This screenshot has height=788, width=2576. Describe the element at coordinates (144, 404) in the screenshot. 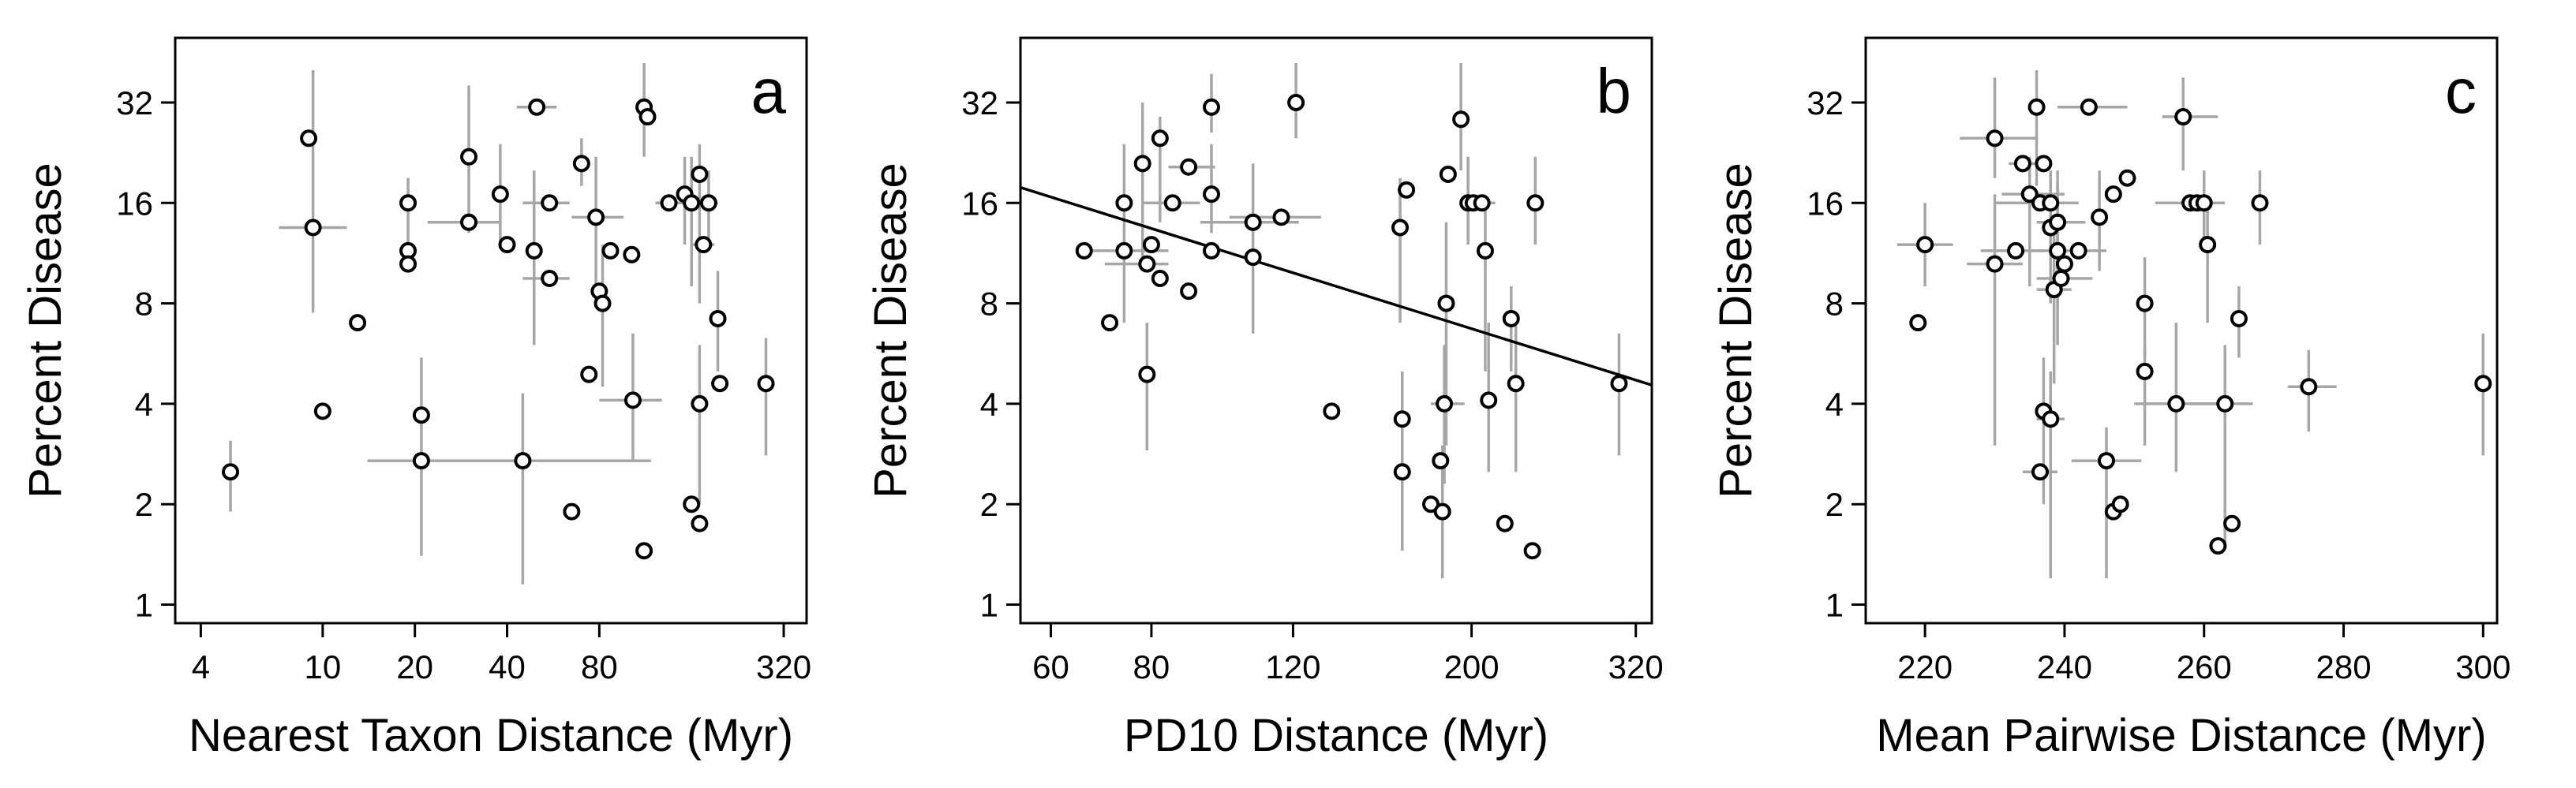

I see `y-tick-label: 4` at that location.